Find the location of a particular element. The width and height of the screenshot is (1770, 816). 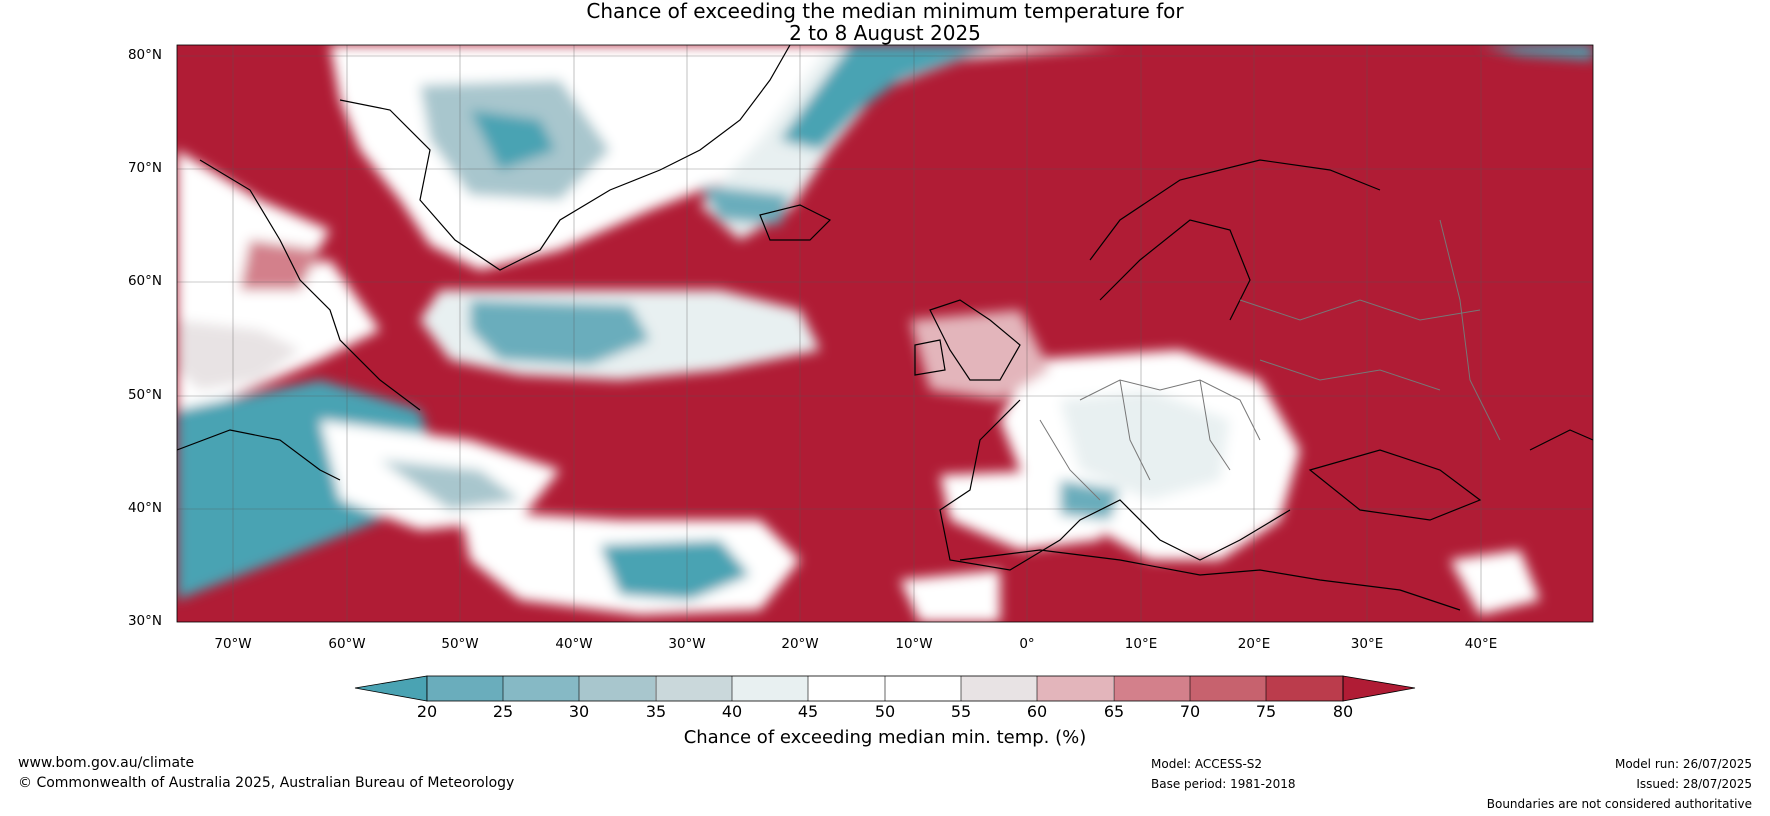

lon-label: 10°E is located at coordinates (1141, 644).